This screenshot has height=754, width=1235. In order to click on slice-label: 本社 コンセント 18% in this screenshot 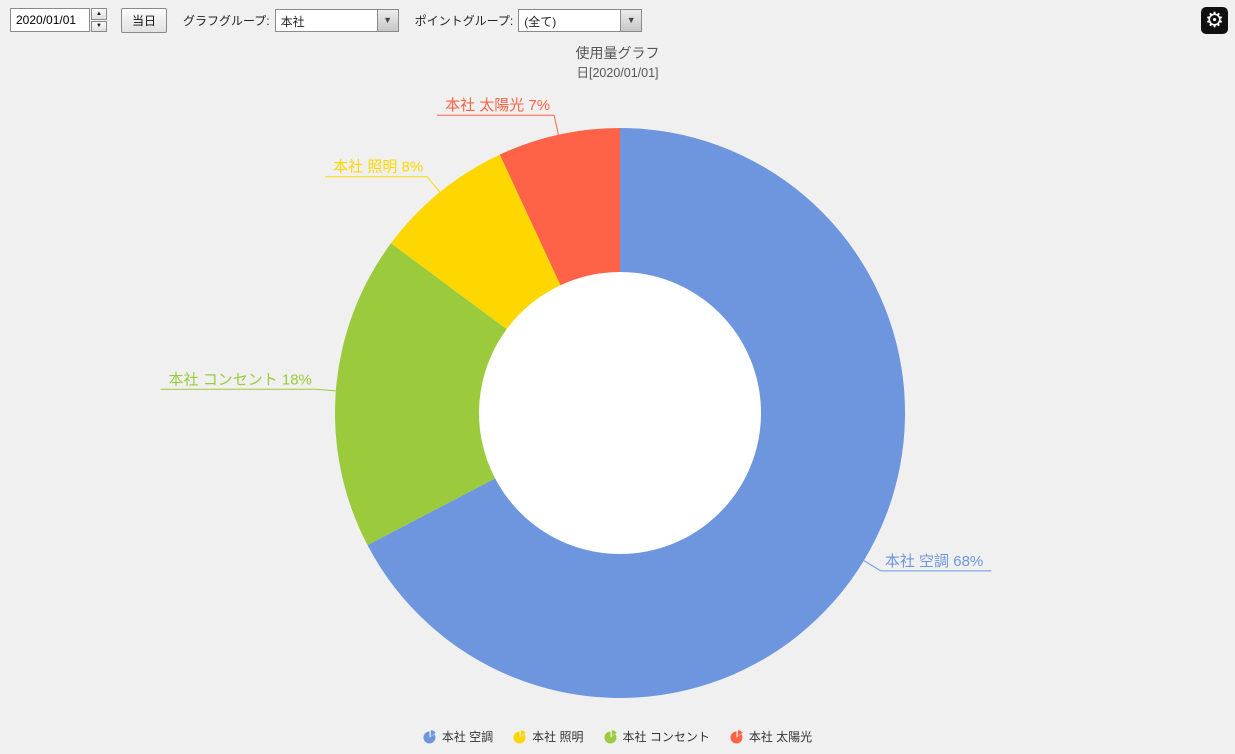, I will do `click(240, 379)`.